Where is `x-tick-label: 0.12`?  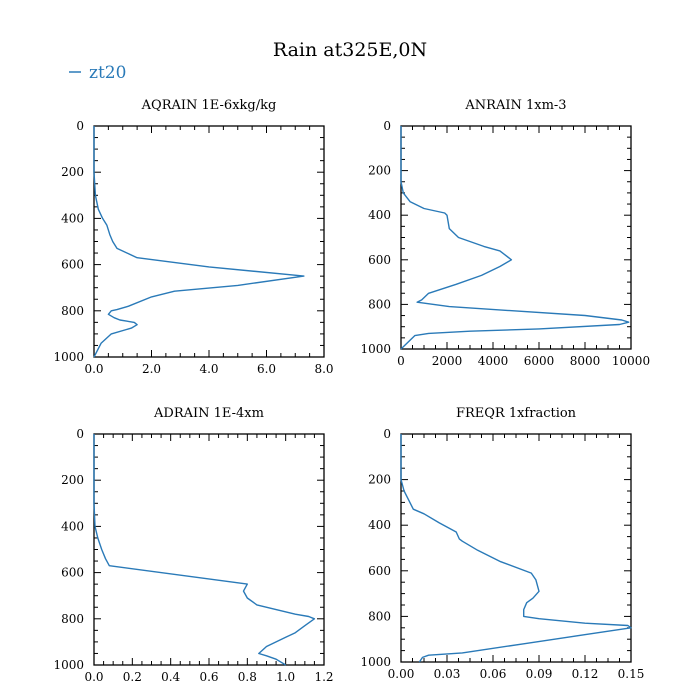
x-tick-label: 0.12 is located at coordinates (585, 674).